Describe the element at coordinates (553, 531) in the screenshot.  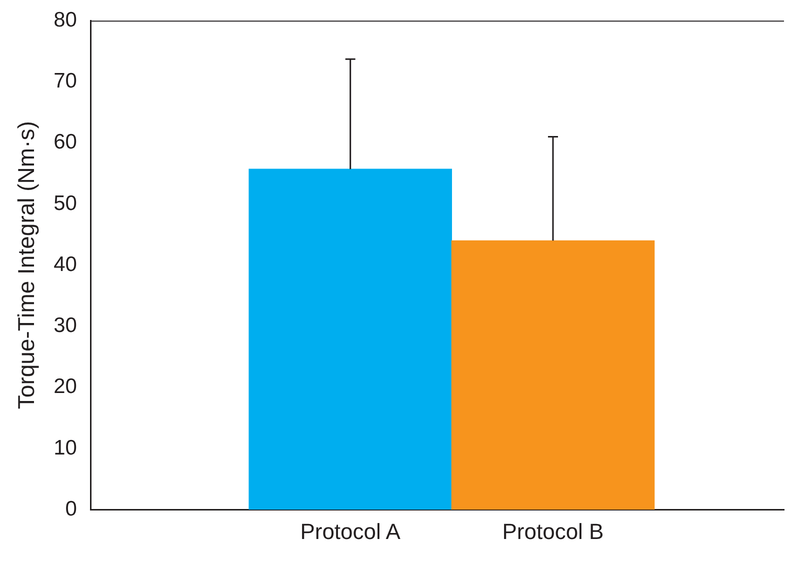
I see `x-tick-label: Protocol B` at that location.